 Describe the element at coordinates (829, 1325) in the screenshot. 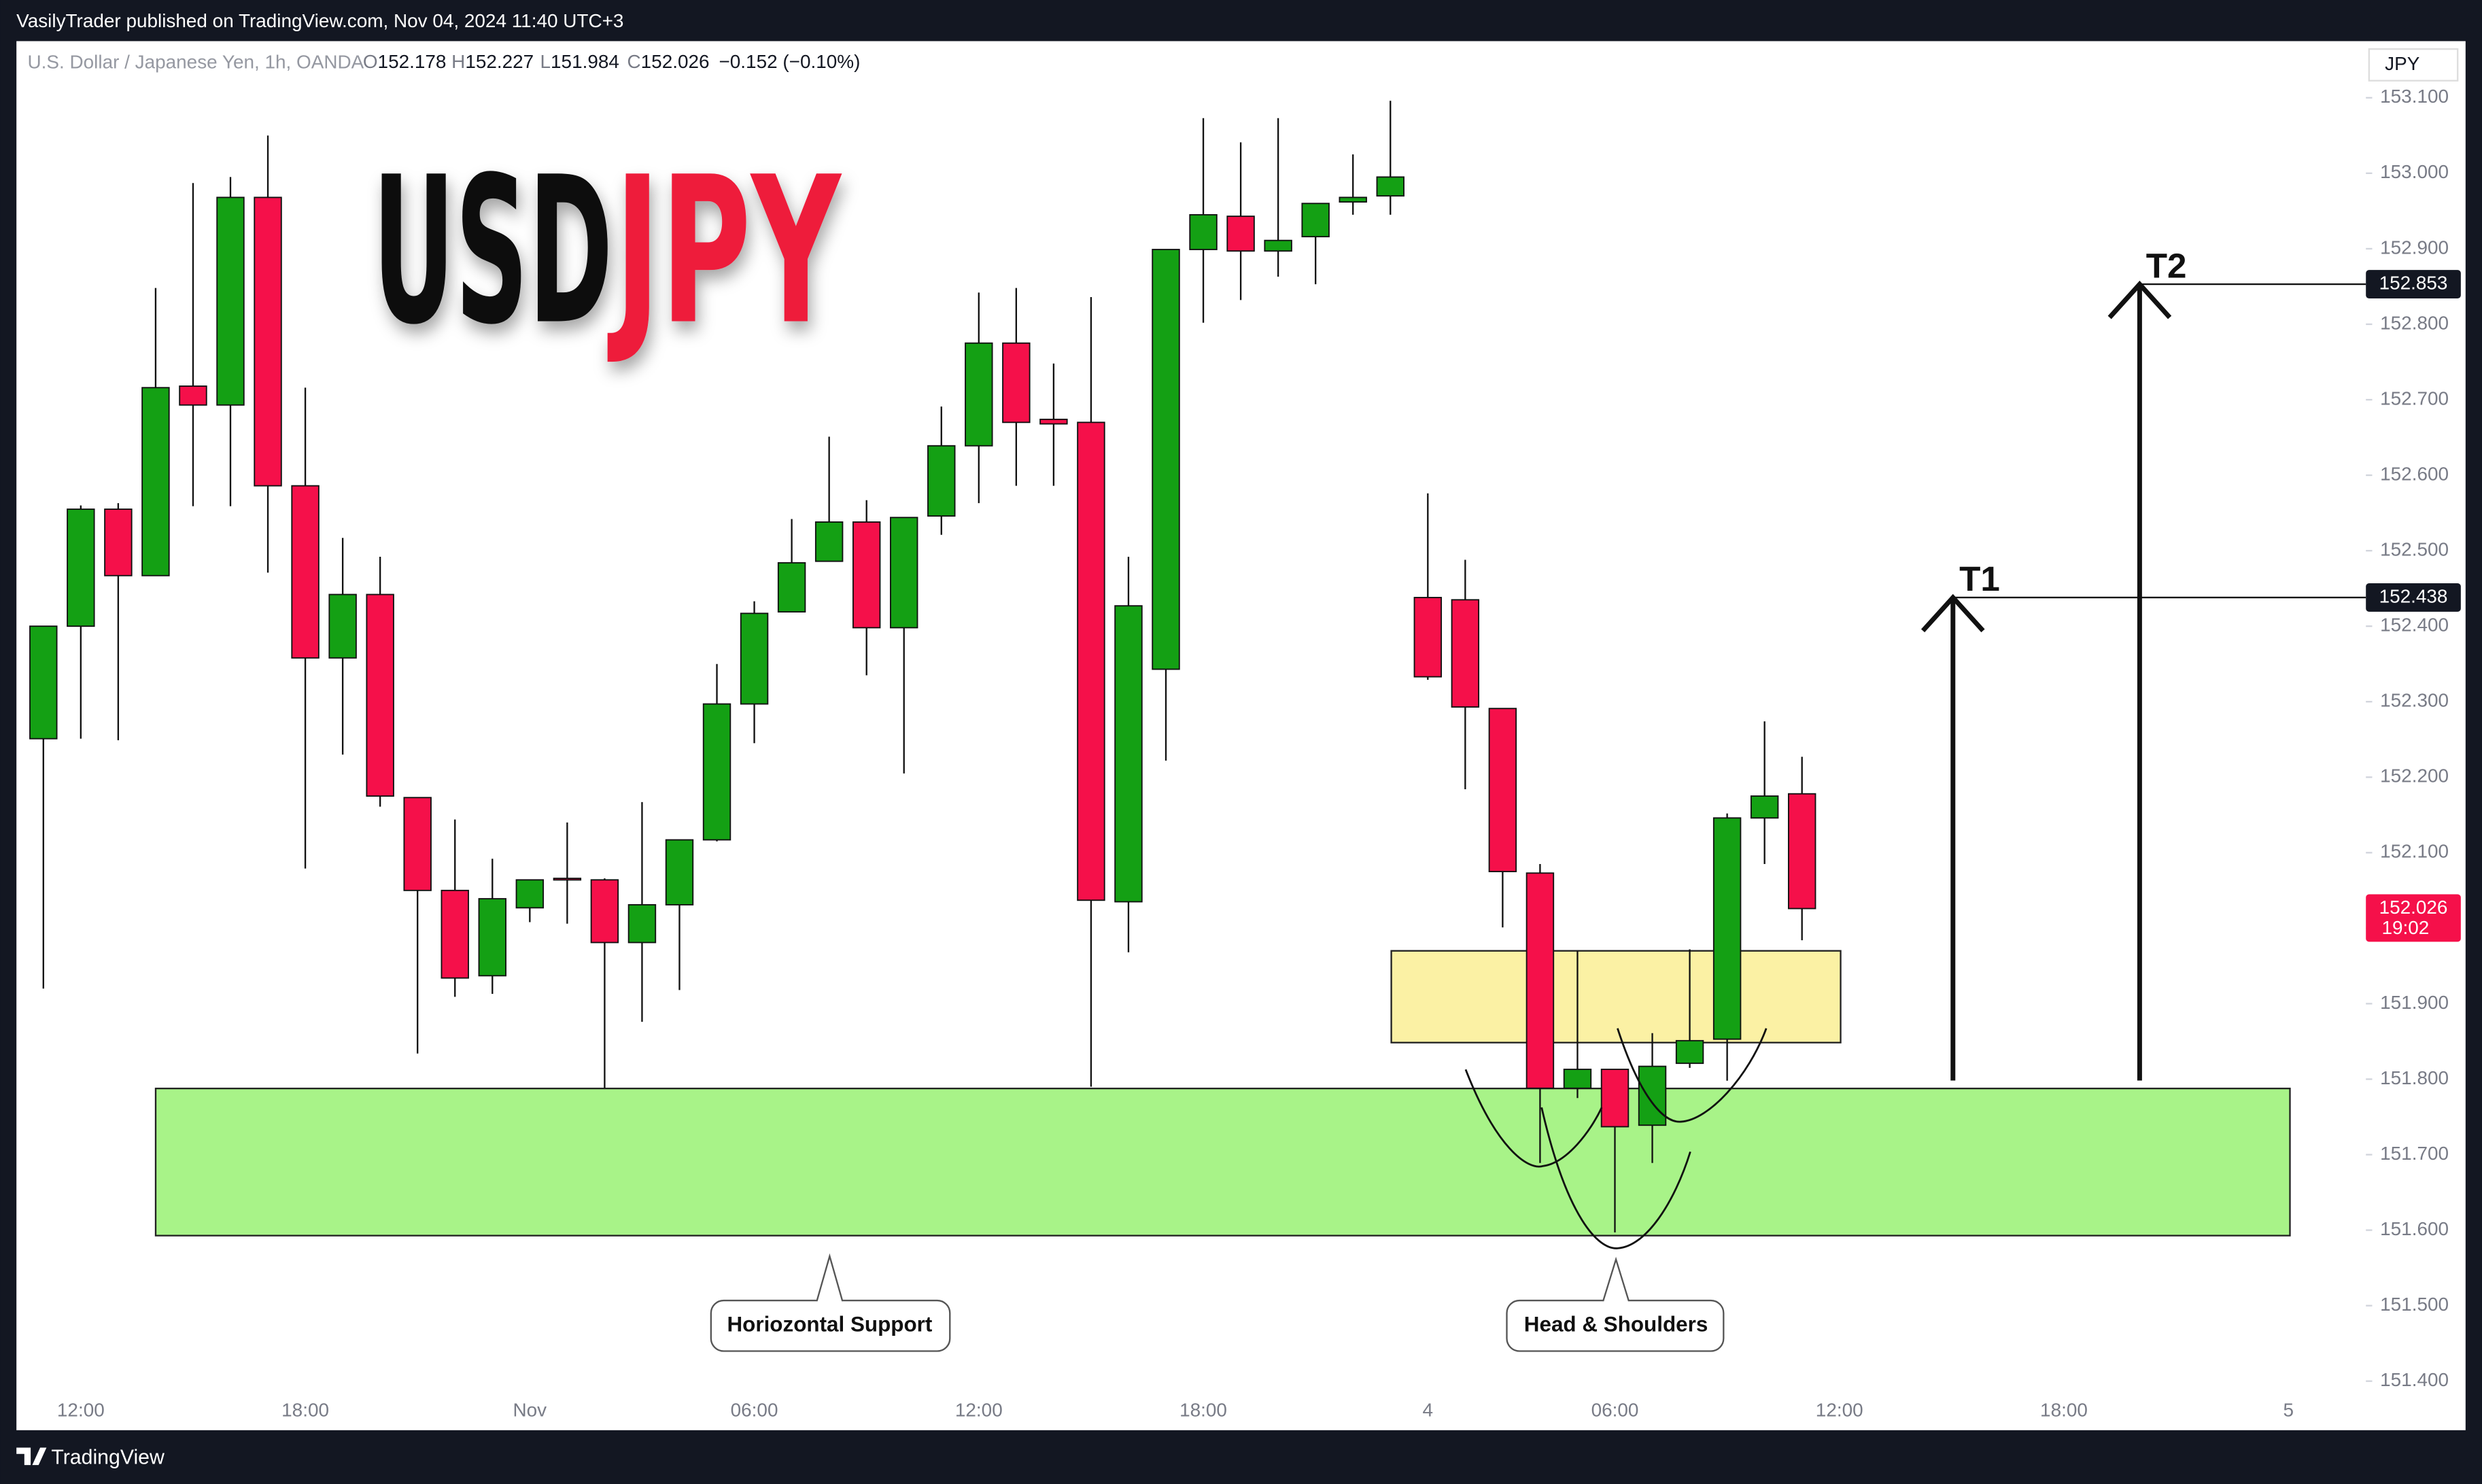

I see `callout-text: Horiozontal Support` at that location.